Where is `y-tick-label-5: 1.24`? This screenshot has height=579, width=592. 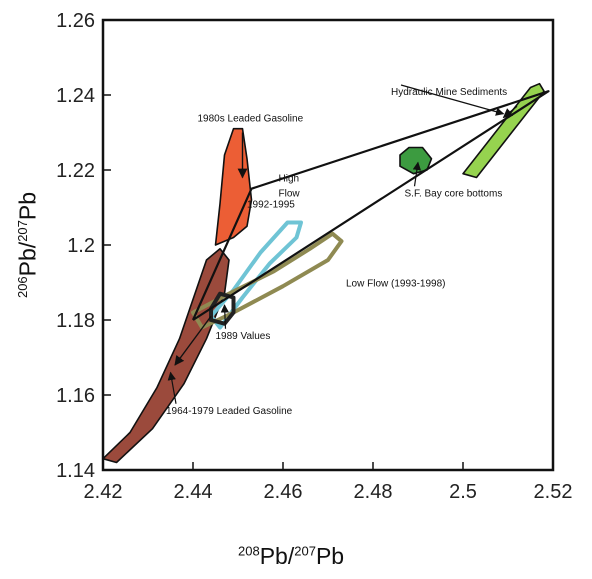
y-tick-label-5: 1.24 is located at coordinates (75, 96).